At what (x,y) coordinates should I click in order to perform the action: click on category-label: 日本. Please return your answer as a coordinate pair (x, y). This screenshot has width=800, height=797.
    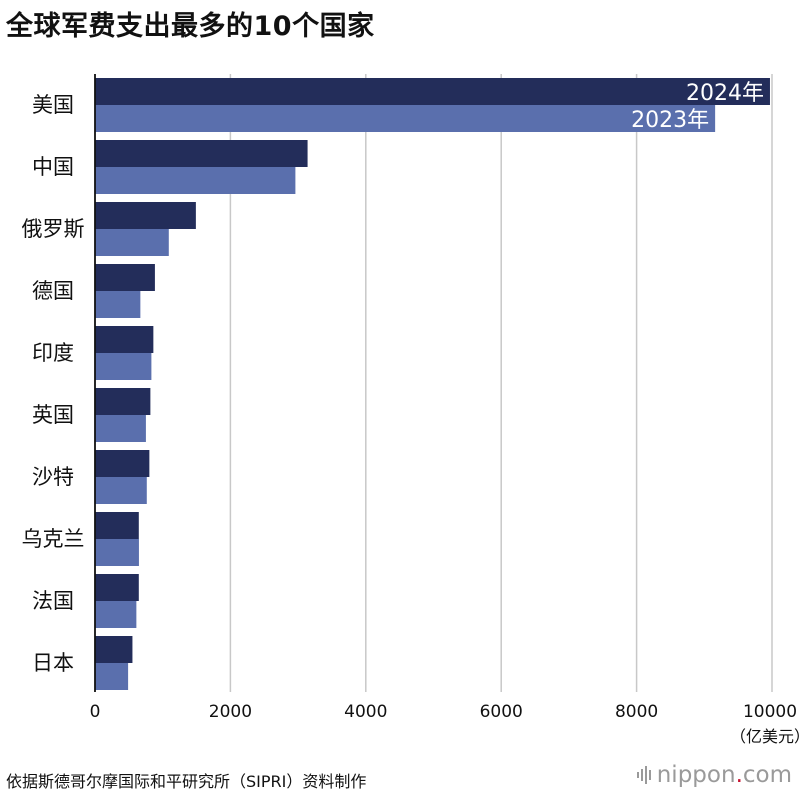
    Looking at the image, I should click on (53, 663).